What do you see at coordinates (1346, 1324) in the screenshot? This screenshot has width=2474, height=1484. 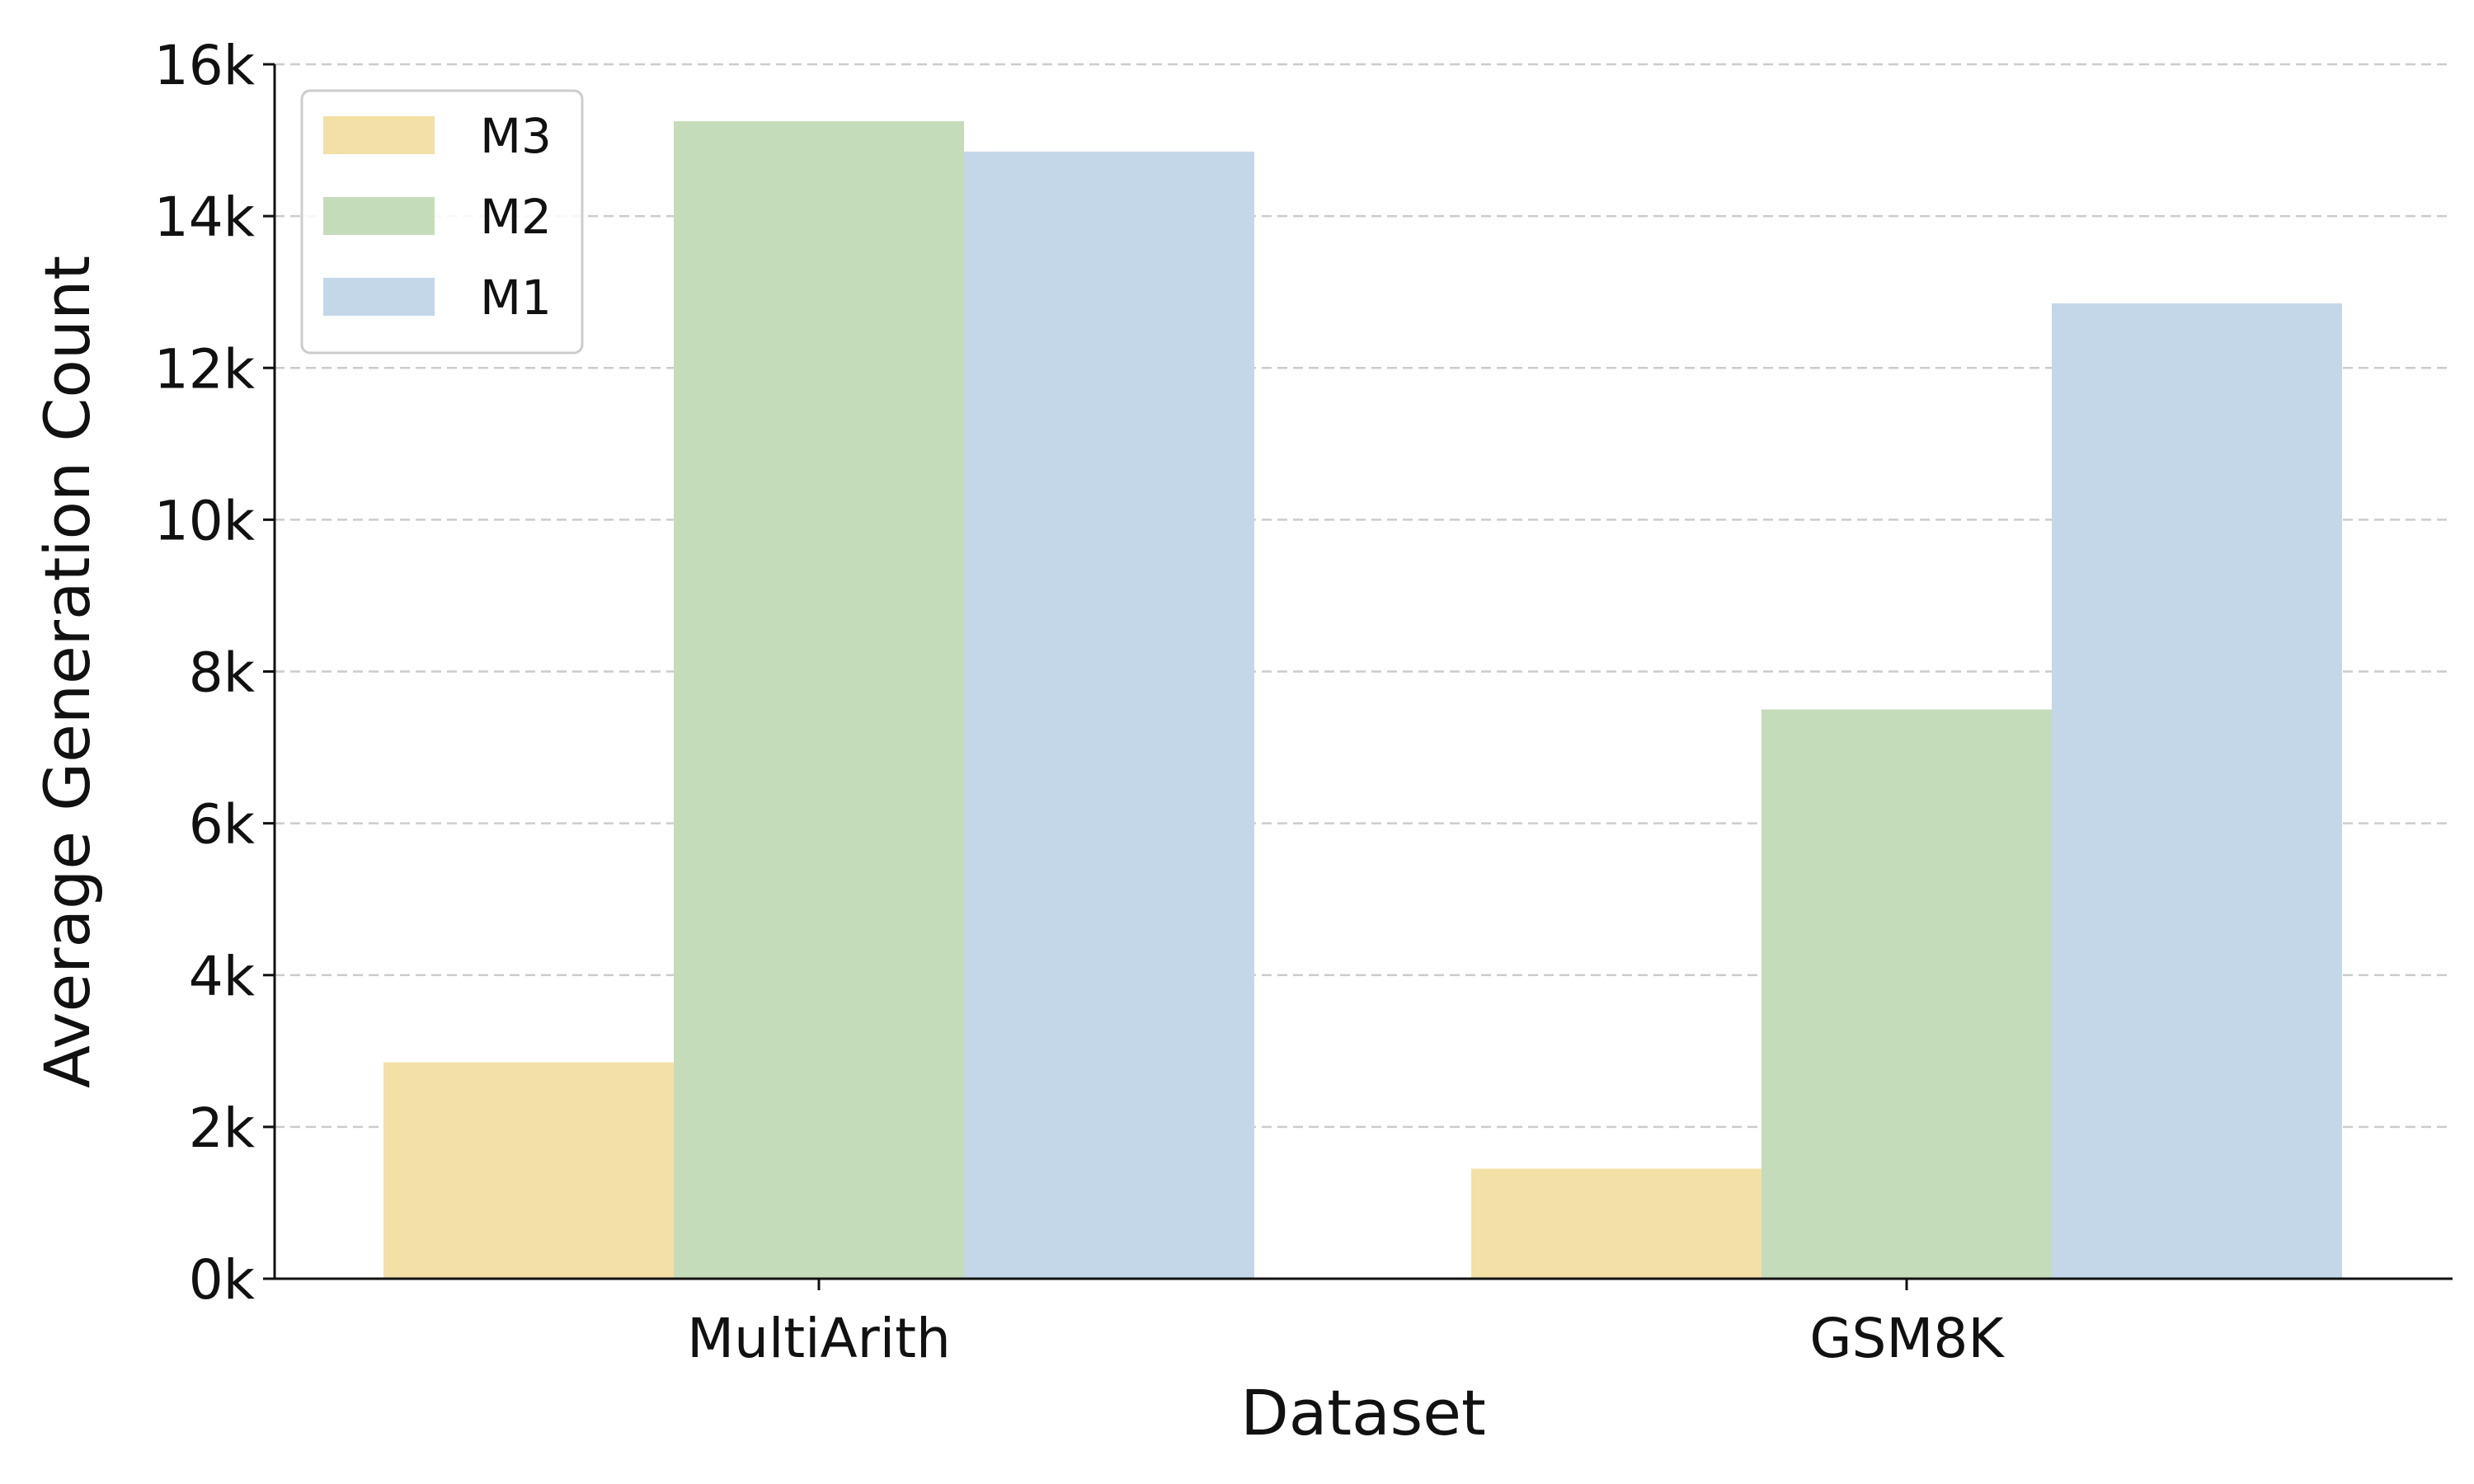 I see `x-ticks: MultiArith GSM8K` at bounding box center [1346, 1324].